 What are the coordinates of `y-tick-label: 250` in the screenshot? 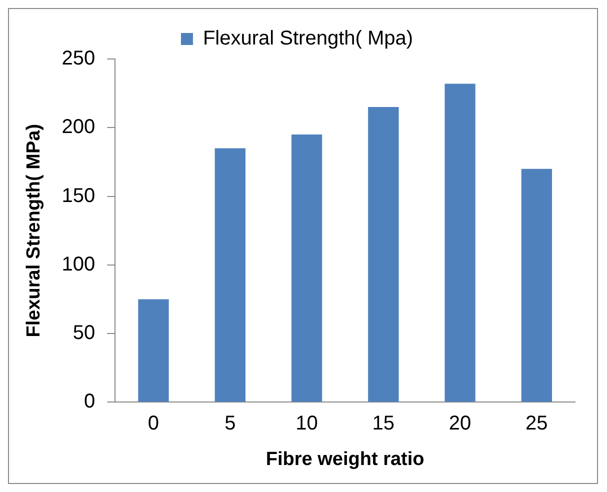 It's located at (79, 59).